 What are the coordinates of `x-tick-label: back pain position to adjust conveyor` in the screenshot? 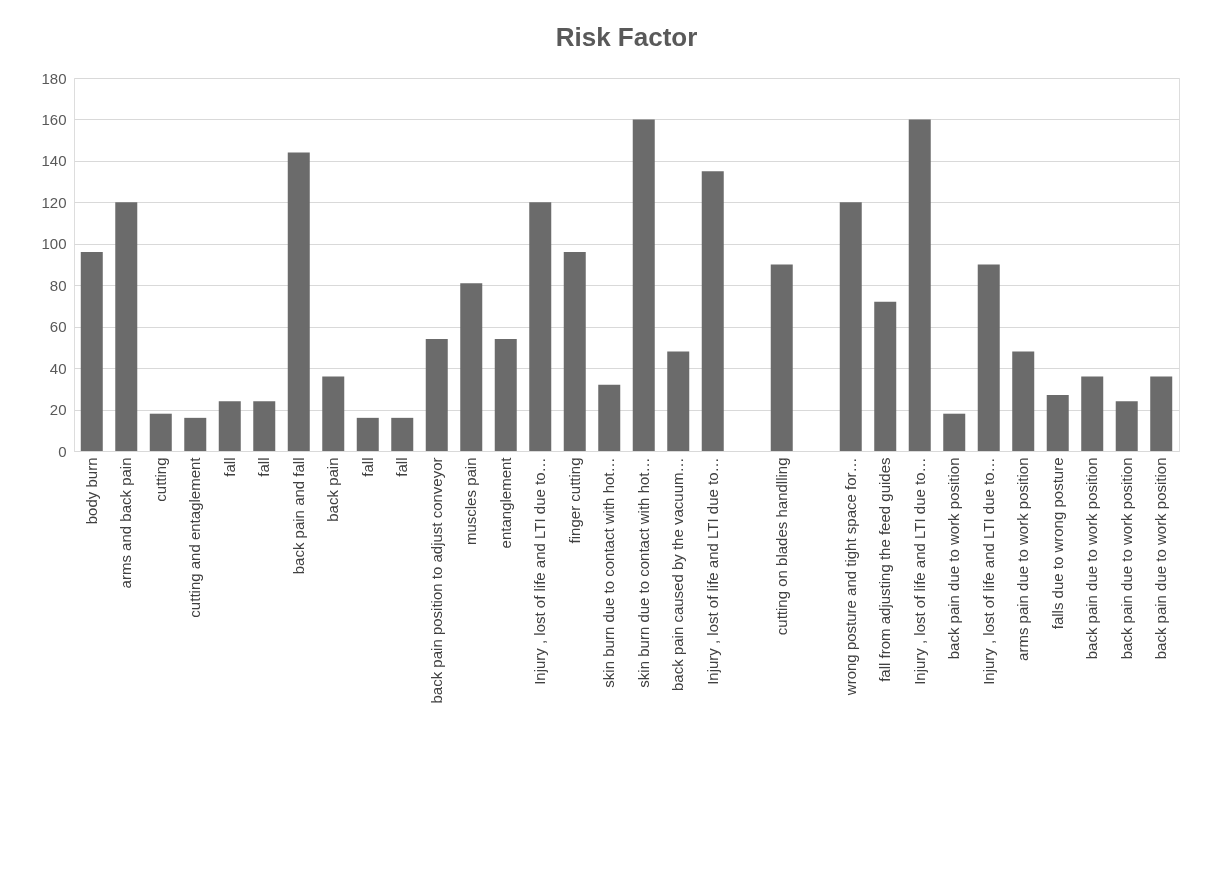 It's located at (436, 580).